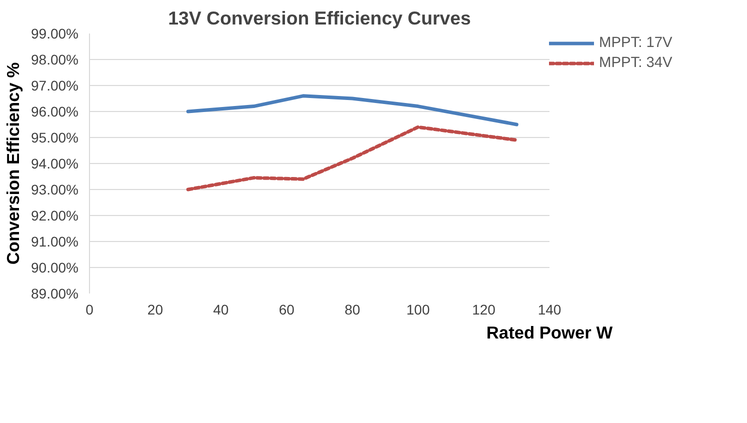 The image size is (747, 423). I want to click on y-tick-label: 93.00%, so click(54, 190).